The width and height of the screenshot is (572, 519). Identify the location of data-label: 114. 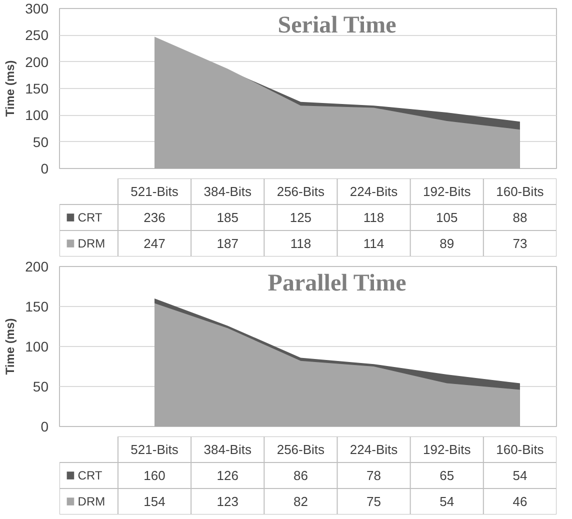
(373, 243).